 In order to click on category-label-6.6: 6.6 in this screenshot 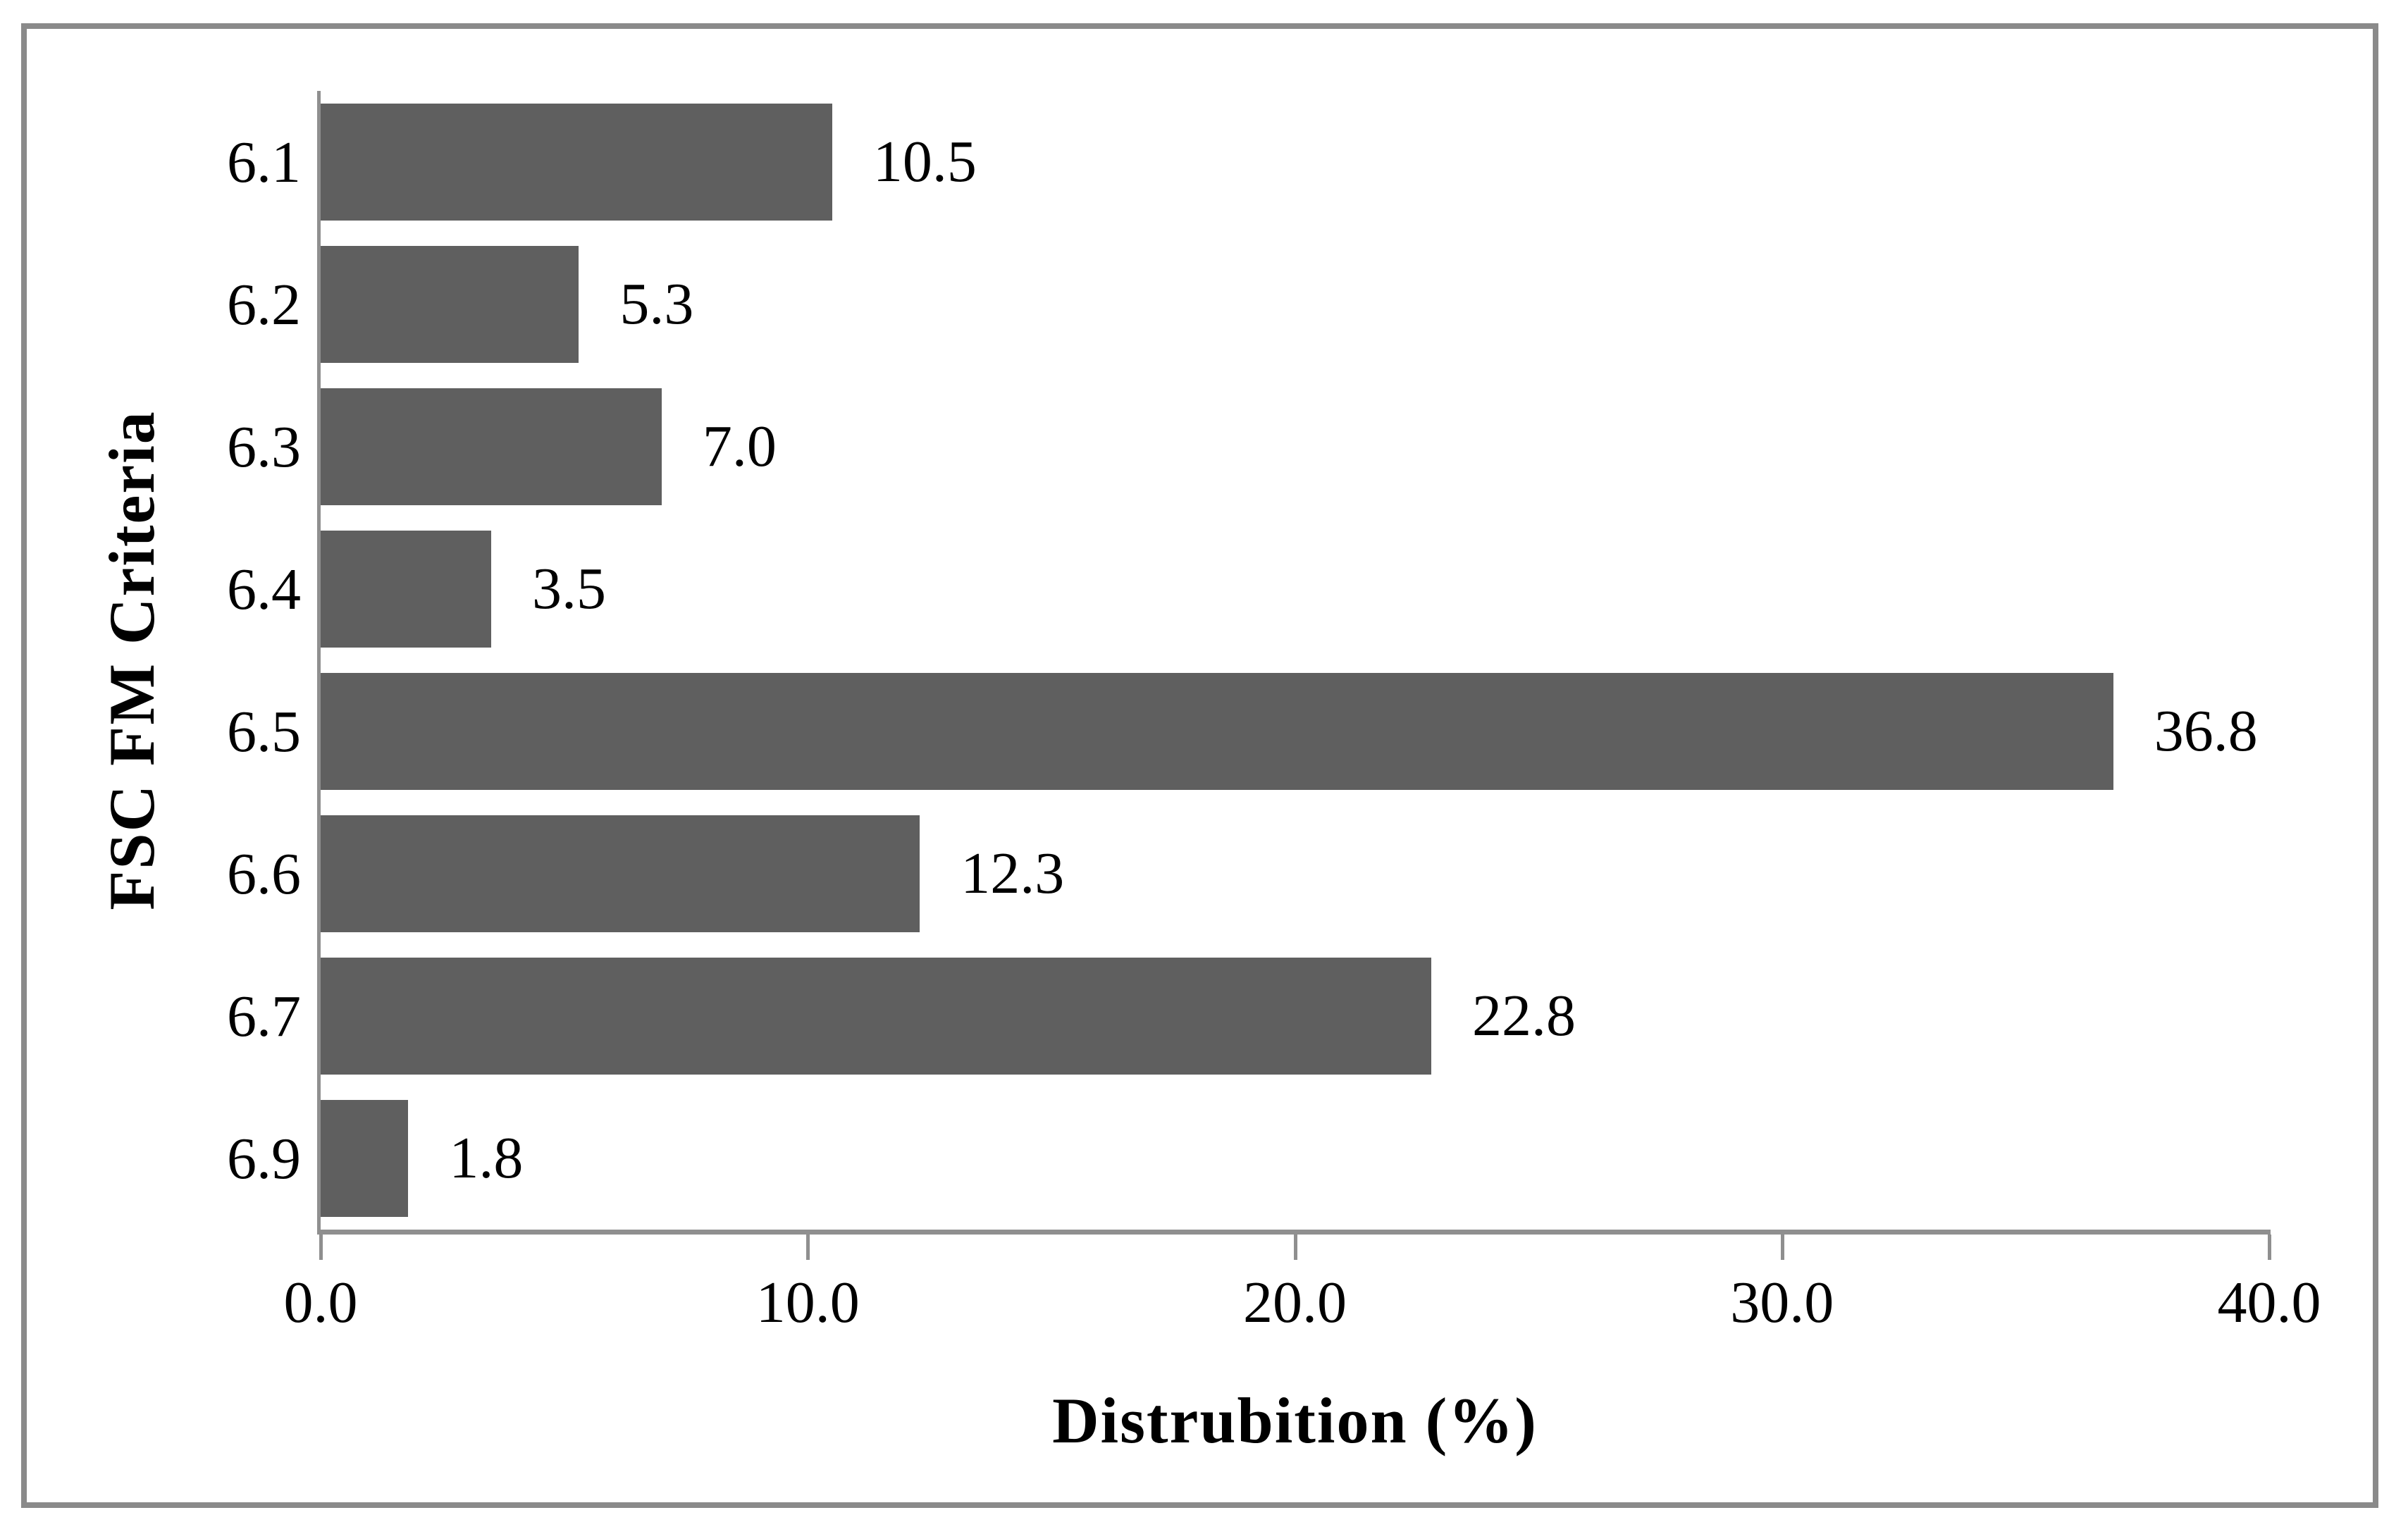, I will do `click(264, 874)`.